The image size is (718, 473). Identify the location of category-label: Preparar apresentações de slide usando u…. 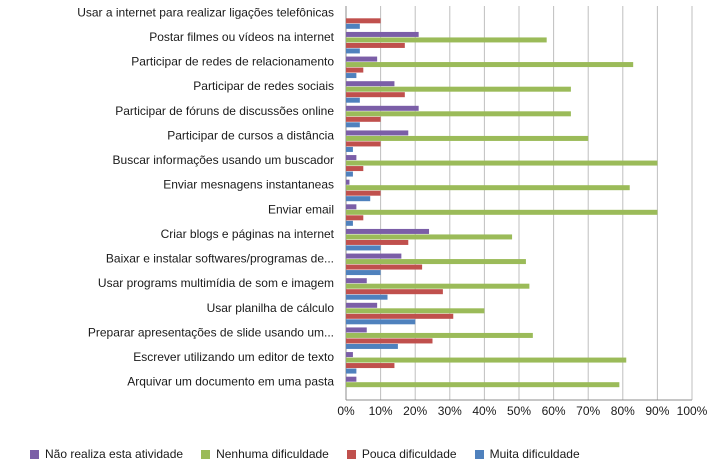
(211, 332).